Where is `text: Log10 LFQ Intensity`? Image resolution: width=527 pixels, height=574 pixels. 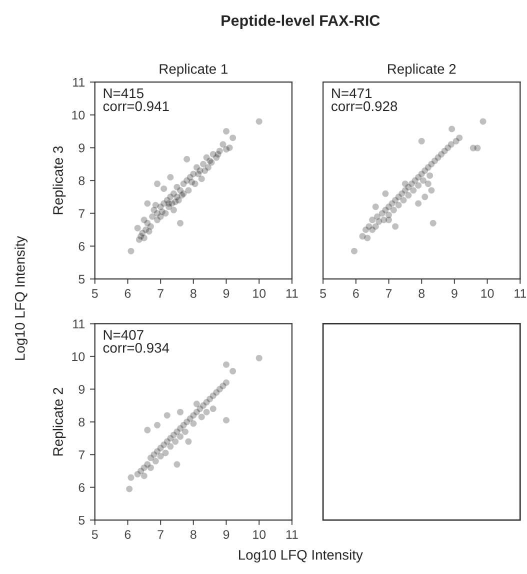
text: Log10 LFQ Intensity is located at coordinates (21, 298).